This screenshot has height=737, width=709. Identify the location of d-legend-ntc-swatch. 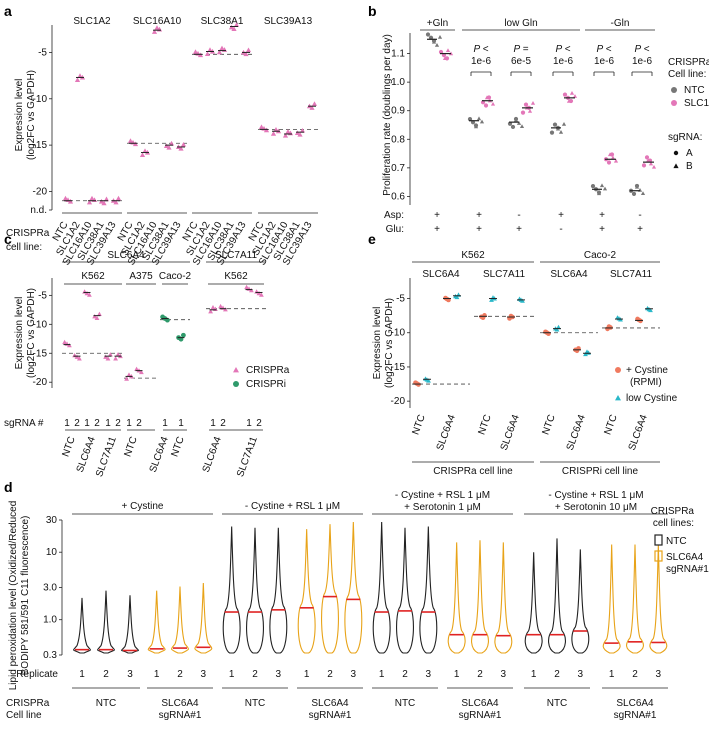
(658, 540).